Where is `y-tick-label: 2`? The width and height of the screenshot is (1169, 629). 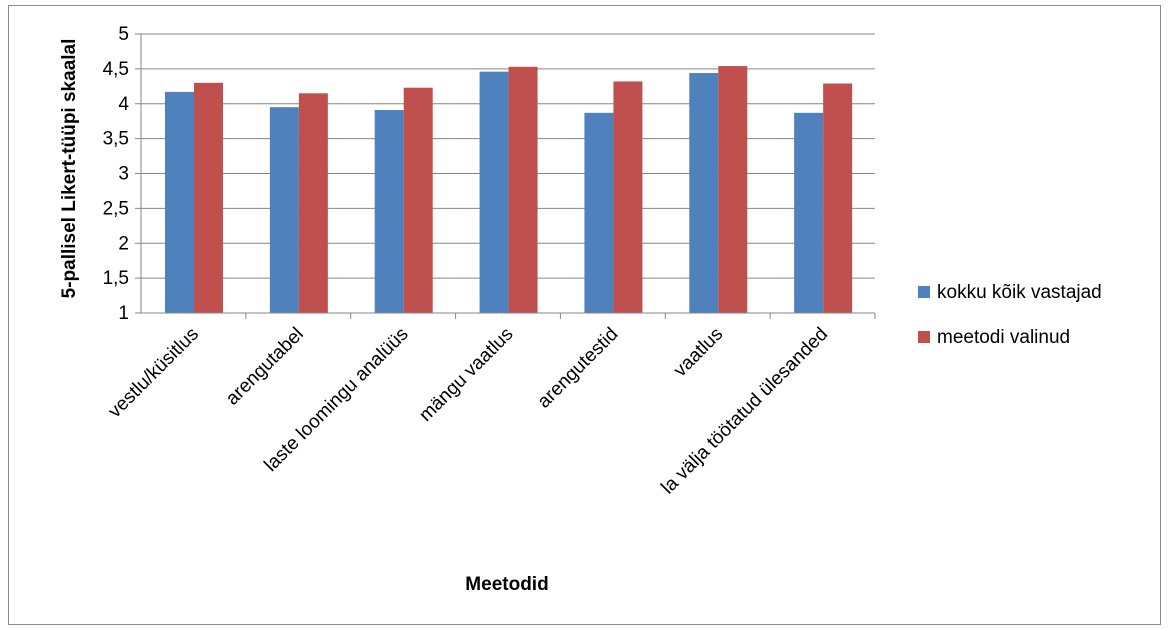
y-tick-label: 2 is located at coordinates (123, 243).